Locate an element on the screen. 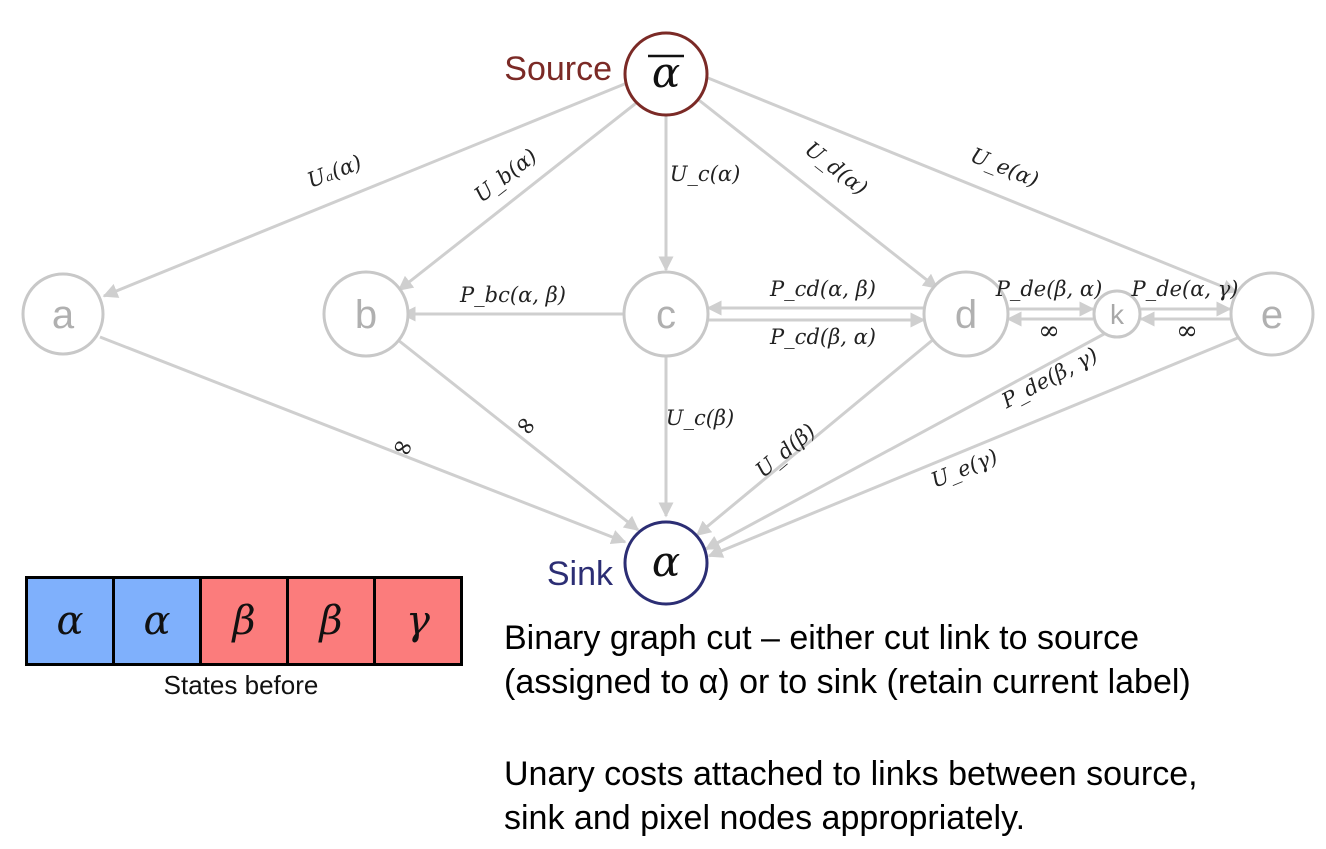  svg-text: d is located at coordinates (966, 315).